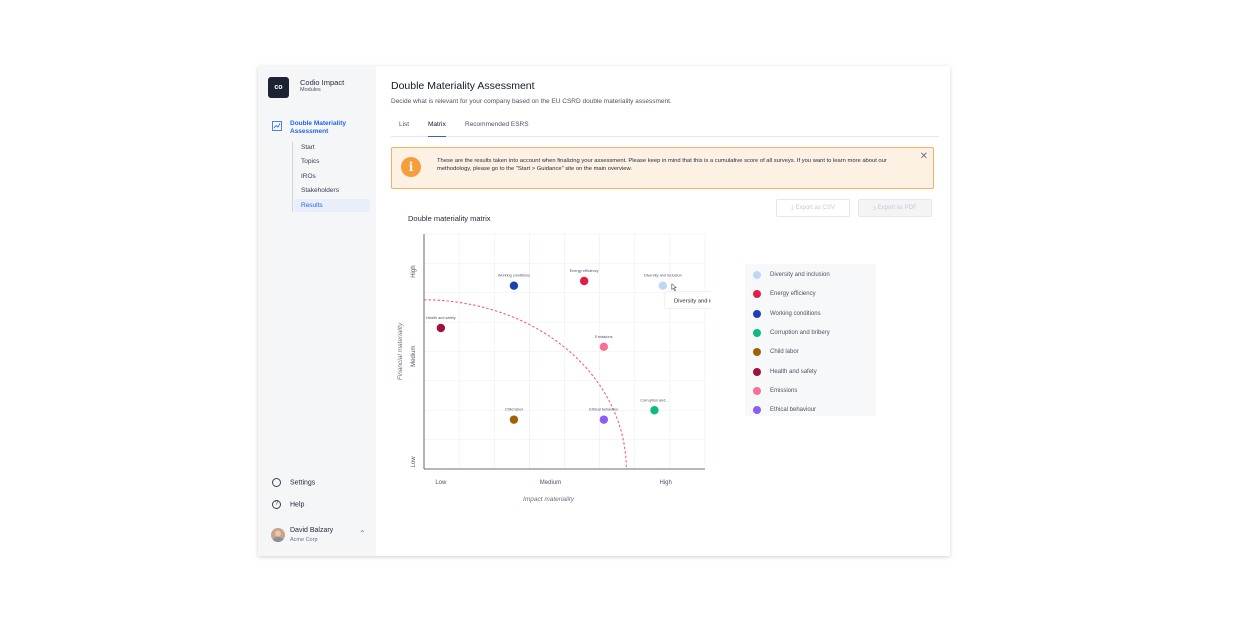  Describe the element at coordinates (308, 147) in the screenshot. I see `sidebar-item-start: Start` at that location.